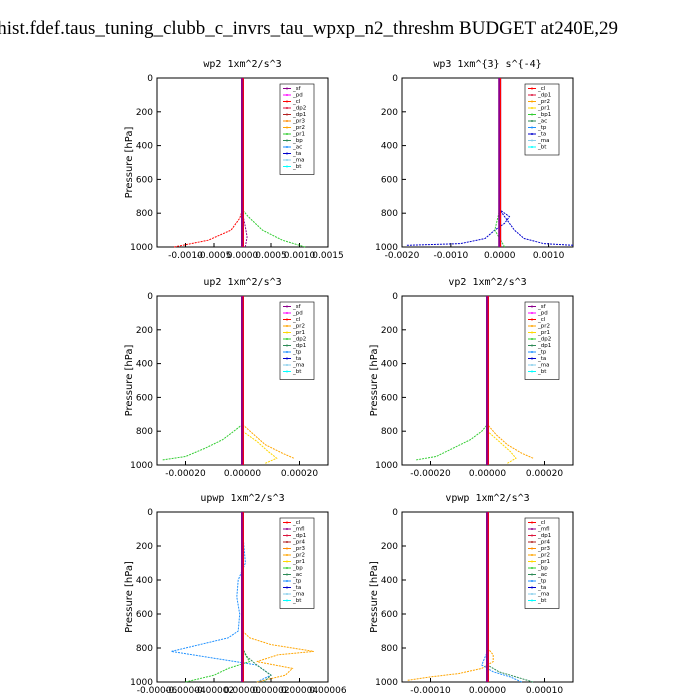 Image resolution: width=700 pixels, height=700 pixels. Describe the element at coordinates (430, 474) in the screenshot. I see `x-tick-label: -0.00020` at that location.